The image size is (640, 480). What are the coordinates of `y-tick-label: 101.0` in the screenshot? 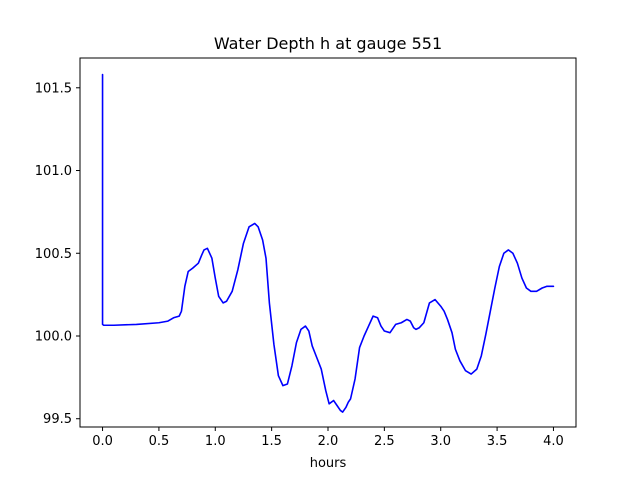 It's located at (53, 171).